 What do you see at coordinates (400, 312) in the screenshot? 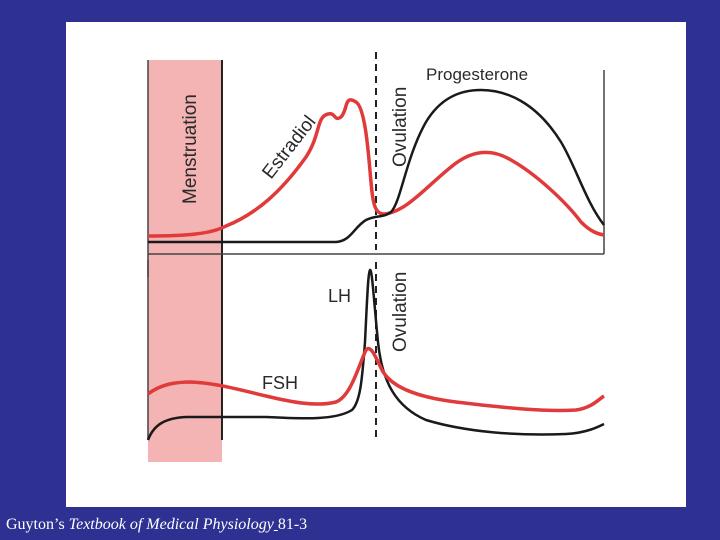
I see `ovulation-label-bottom: Ovulation` at bounding box center [400, 312].